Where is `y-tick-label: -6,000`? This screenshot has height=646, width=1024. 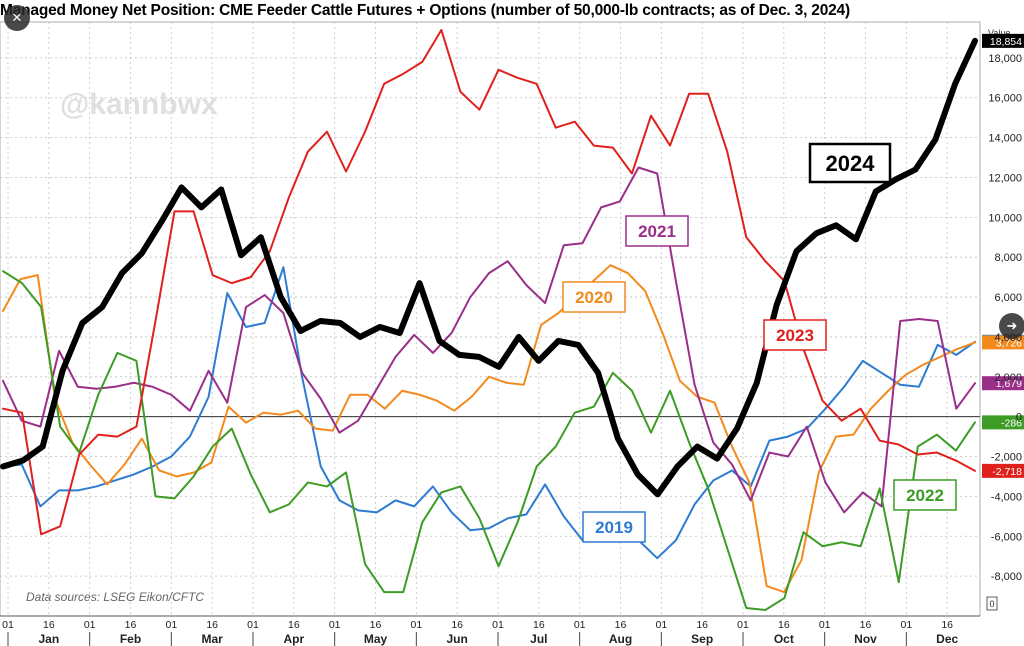 y-tick-label: -6,000 is located at coordinates (1006, 537).